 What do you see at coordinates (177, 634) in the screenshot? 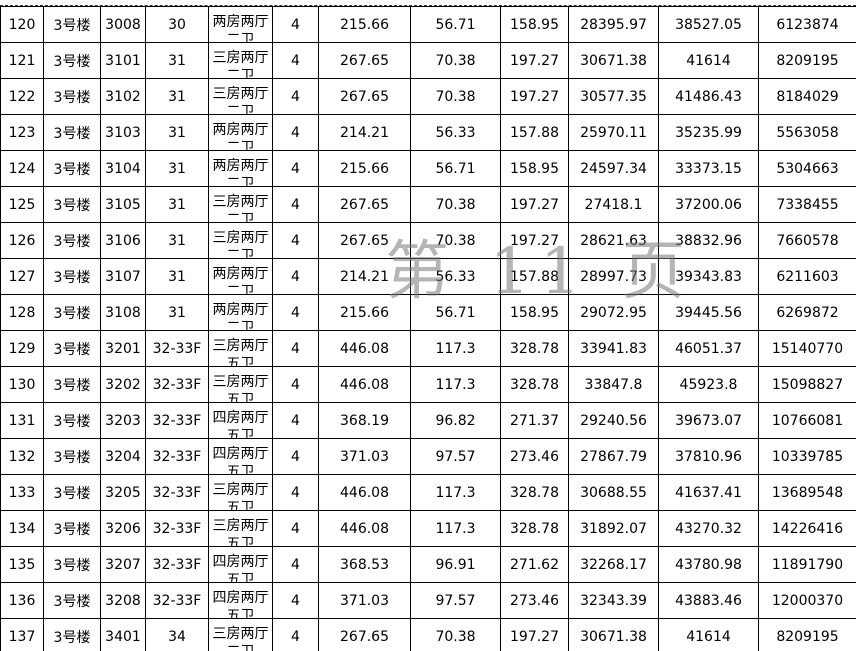
I see `floor-cell: 34` at bounding box center [177, 634].